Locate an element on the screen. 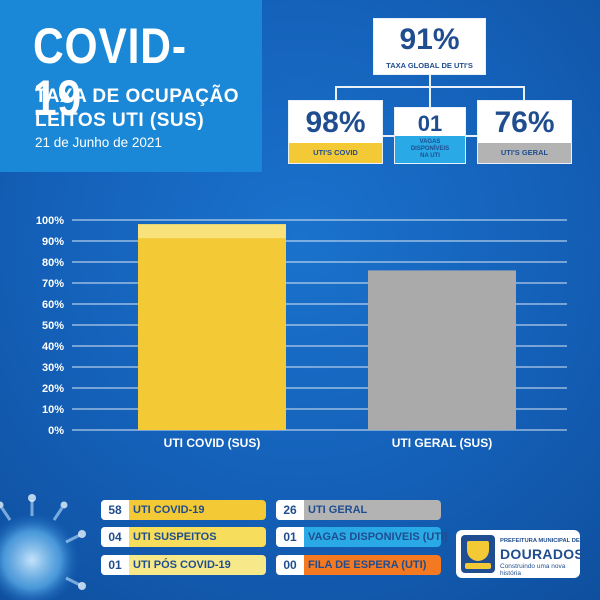 The height and width of the screenshot is (600, 600). bar-uti-covid-top-segment is located at coordinates (212, 231).